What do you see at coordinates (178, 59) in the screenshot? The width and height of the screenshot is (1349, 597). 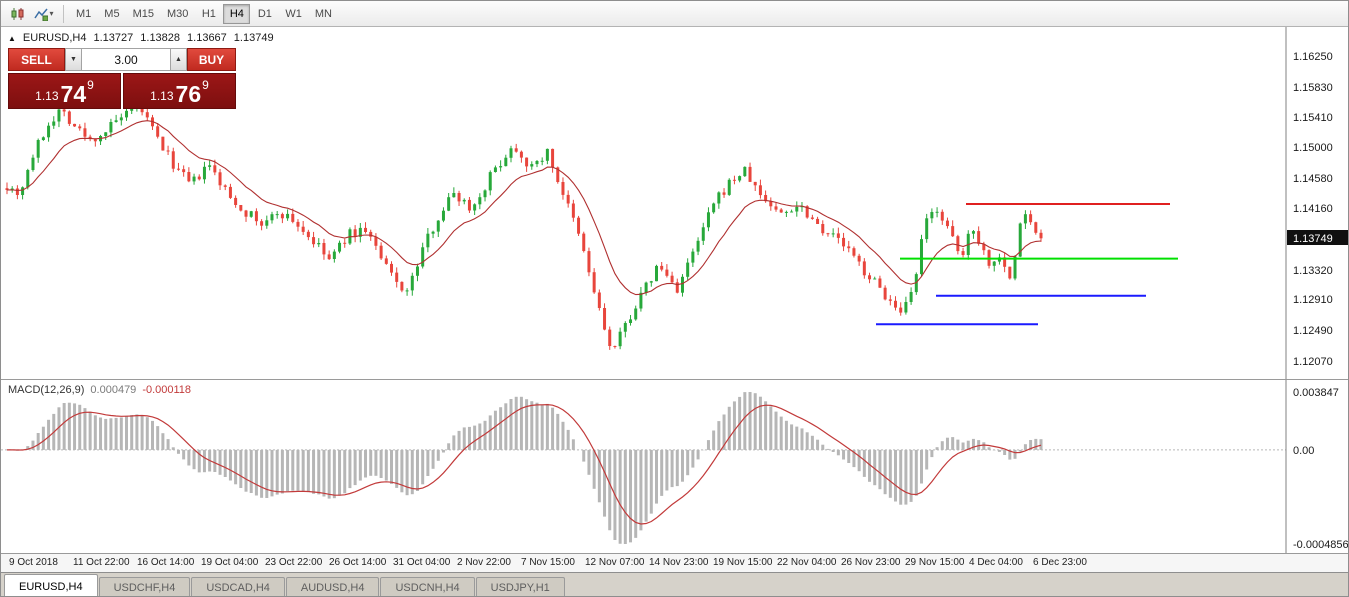 I see `volume-increase-button: ▲` at bounding box center [178, 59].